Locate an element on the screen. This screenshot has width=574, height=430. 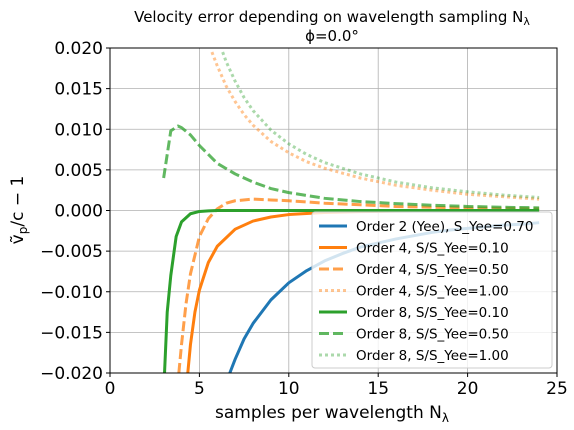
x-tick-label: 0 is located at coordinates (110, 389).